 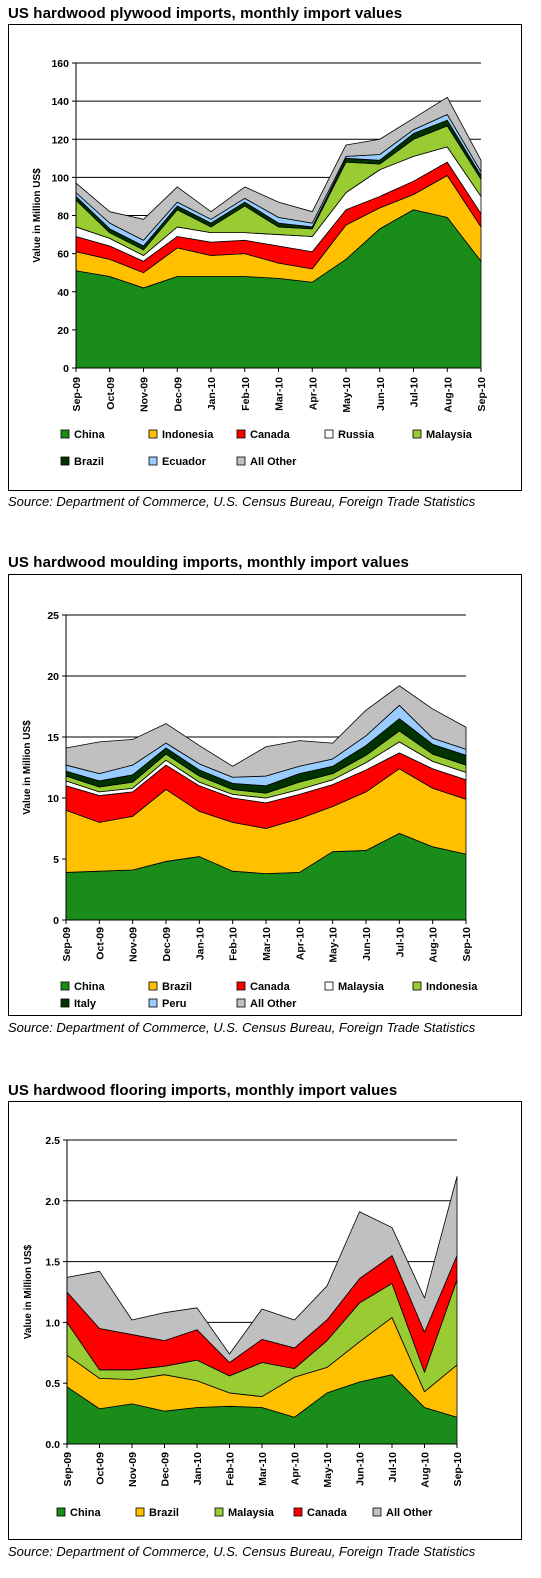 What do you see at coordinates (53, 616) in the screenshot?
I see `y-tick-label: 25` at bounding box center [53, 616].